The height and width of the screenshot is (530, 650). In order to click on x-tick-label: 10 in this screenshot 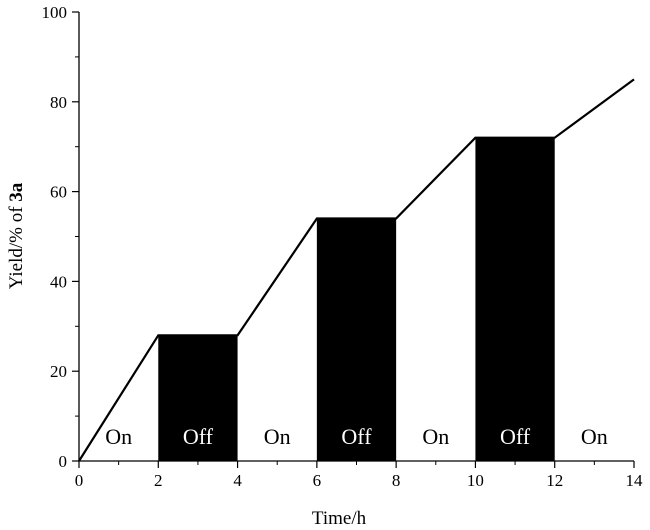, I will do `click(475, 480)`.